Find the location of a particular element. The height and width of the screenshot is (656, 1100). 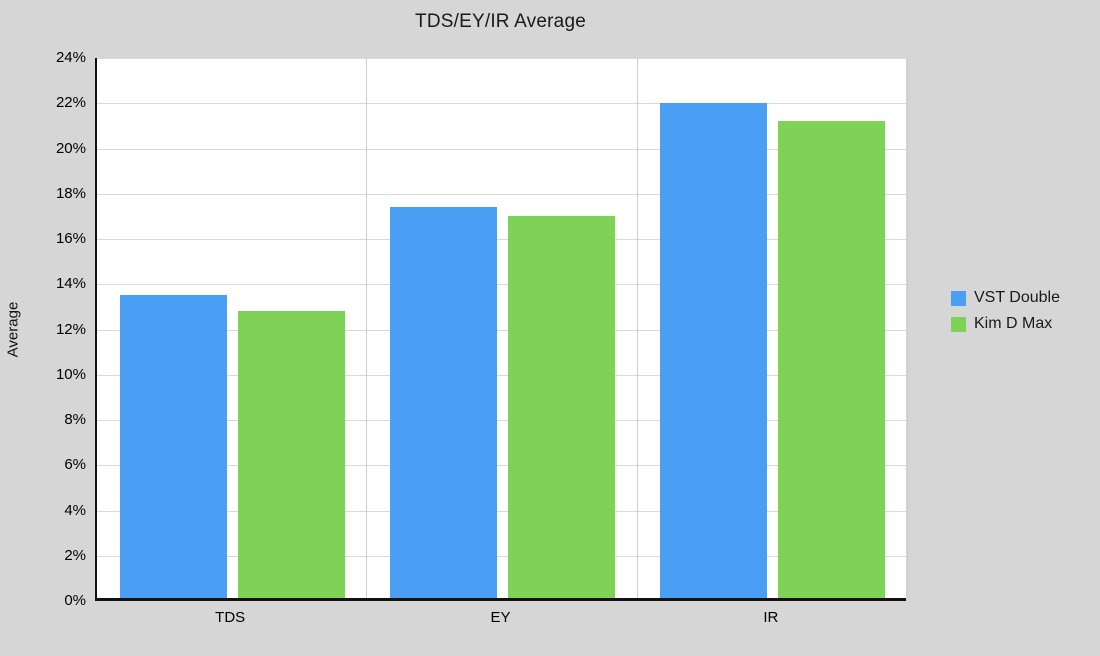

legend-item-kim-d-max: Kim D Max is located at coordinates (1005, 324).